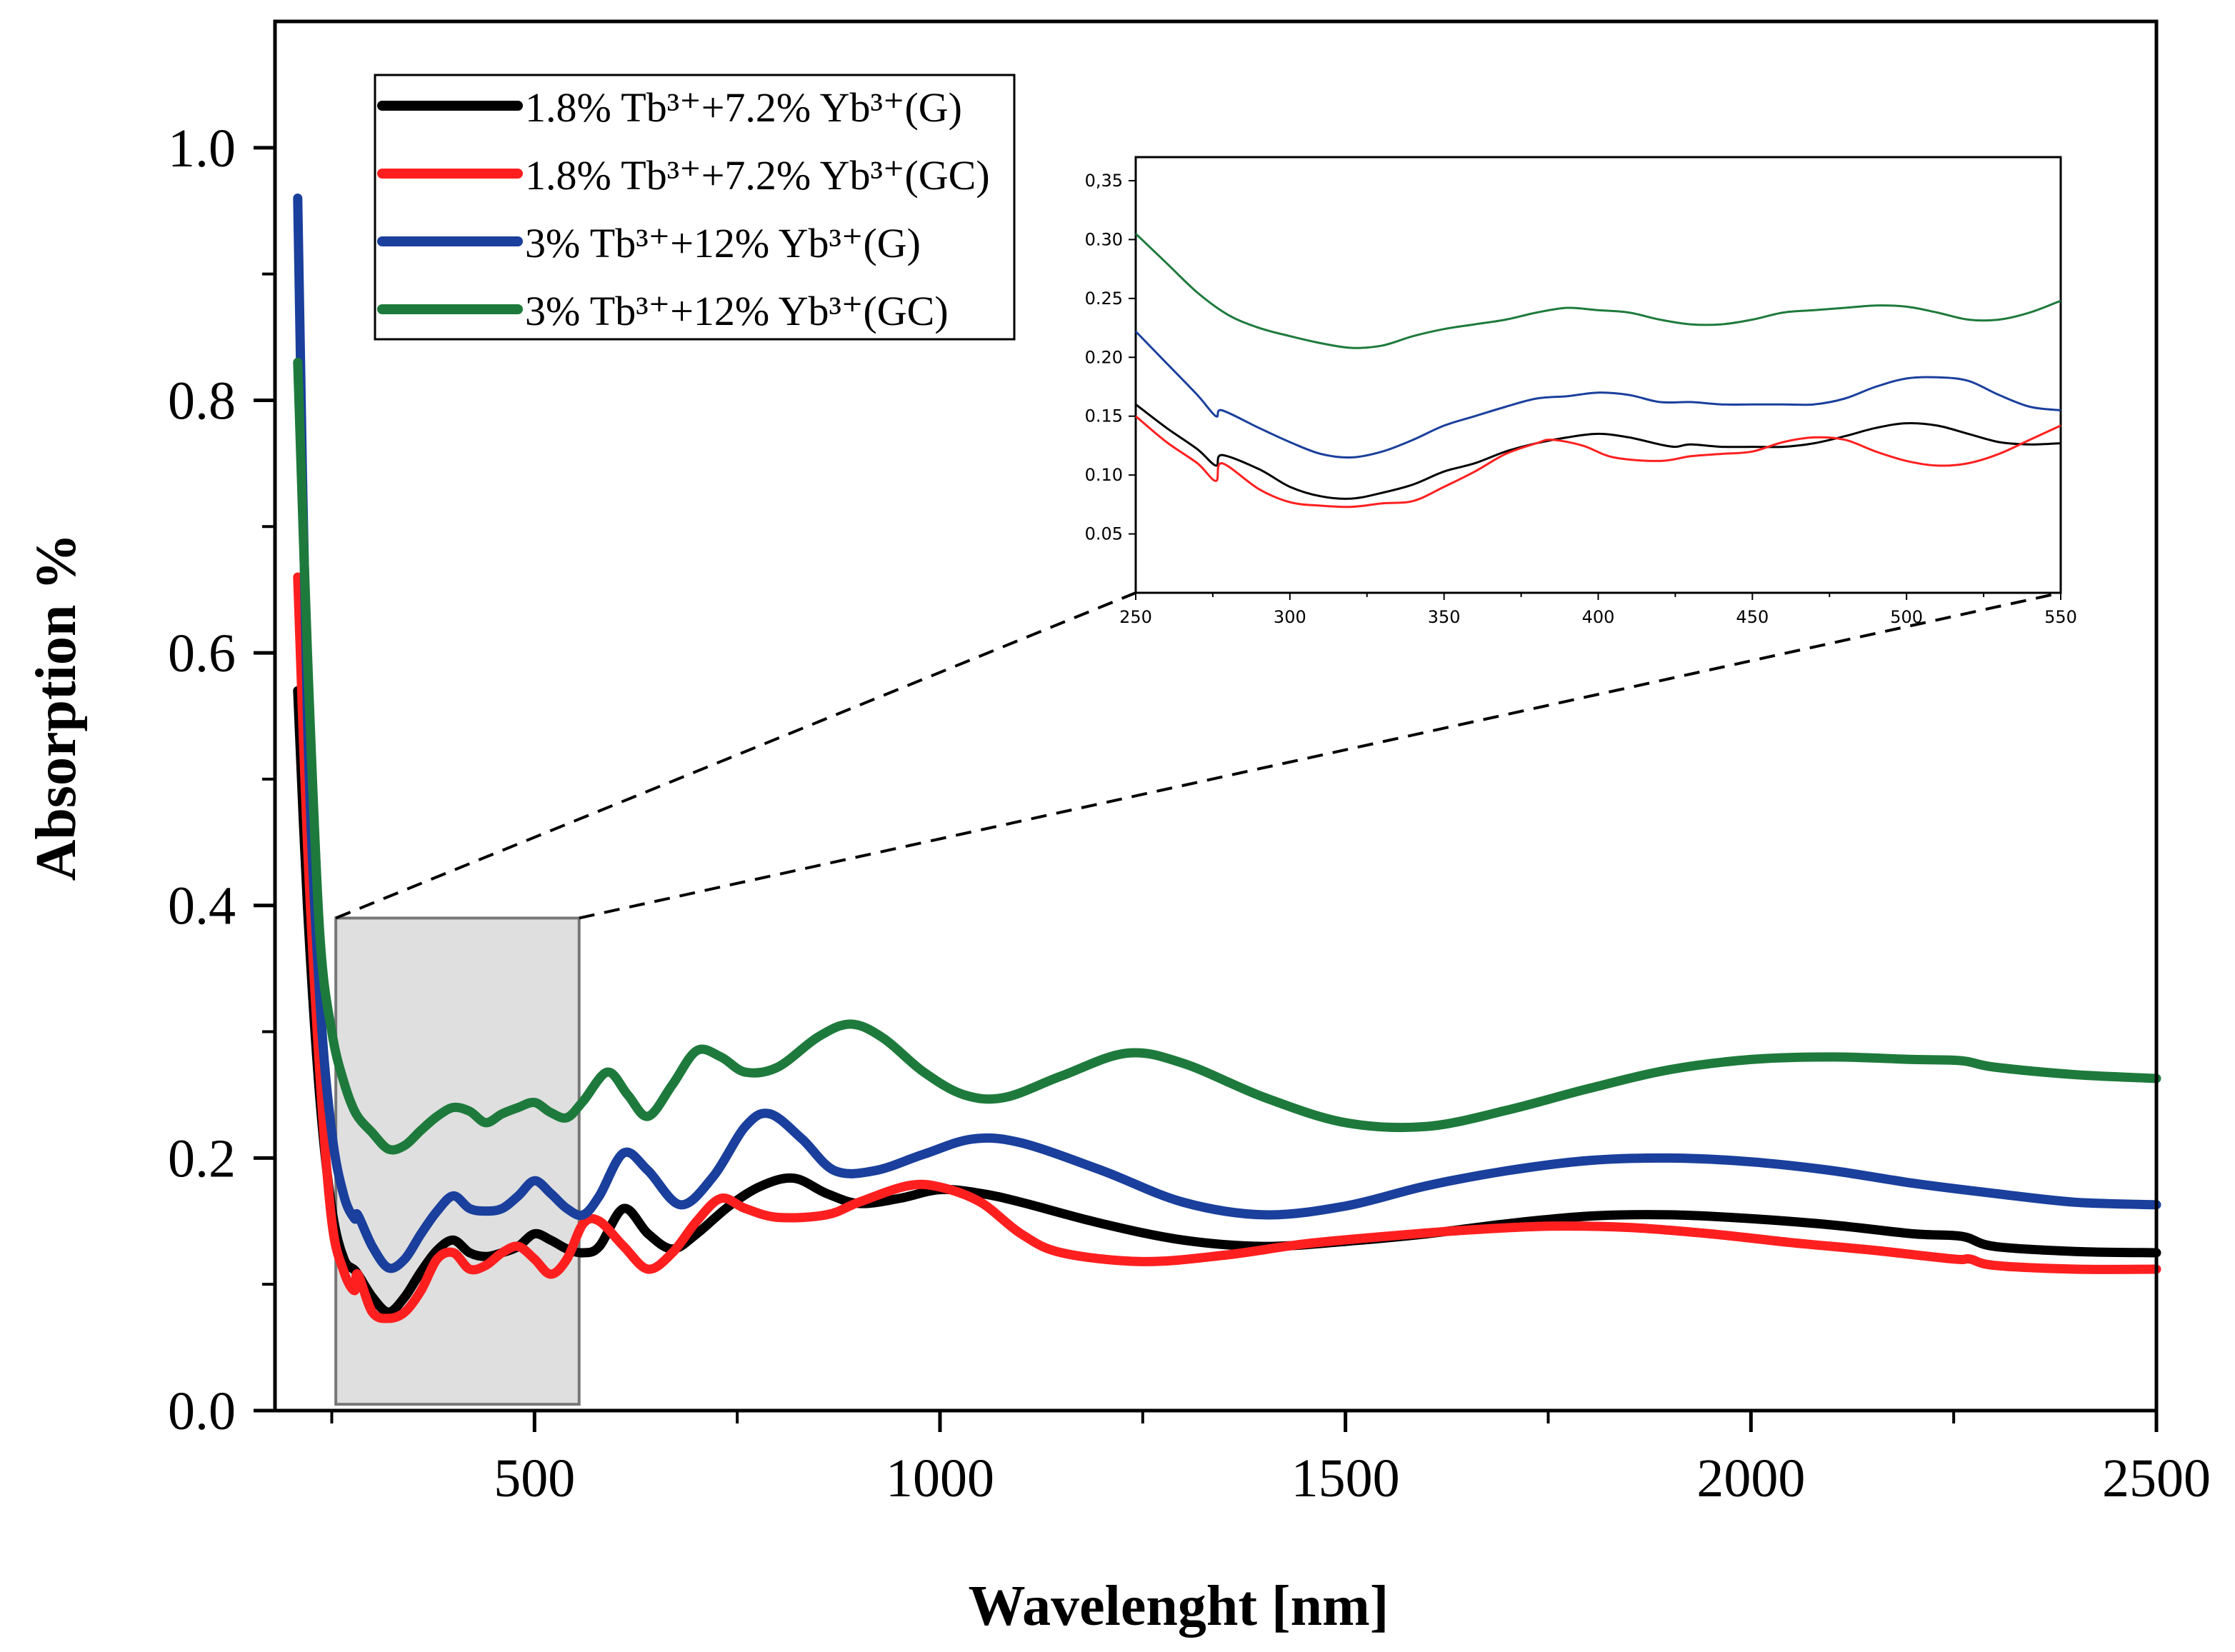 The image size is (2235, 1652). Describe the element at coordinates (1179, 1606) in the screenshot. I see `x-axis-label: Wavelenght [nm]` at that location.